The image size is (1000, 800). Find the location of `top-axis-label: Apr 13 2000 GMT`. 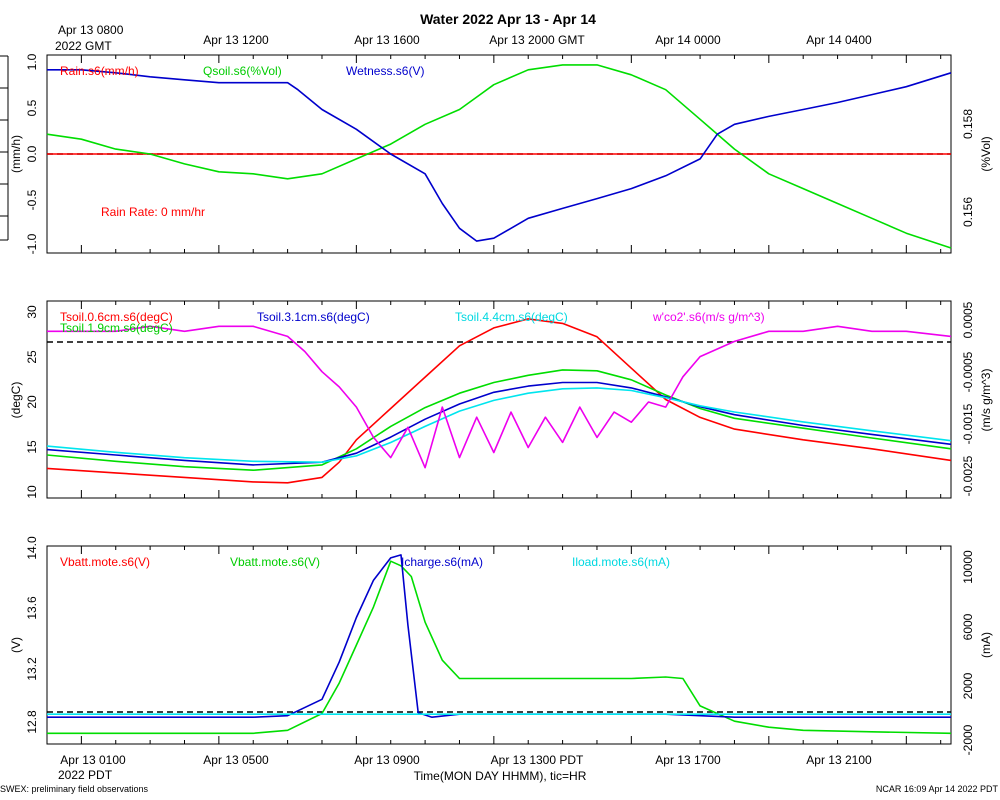

top-axis-label: Apr 13 2000 GMT is located at coordinates (537, 40).